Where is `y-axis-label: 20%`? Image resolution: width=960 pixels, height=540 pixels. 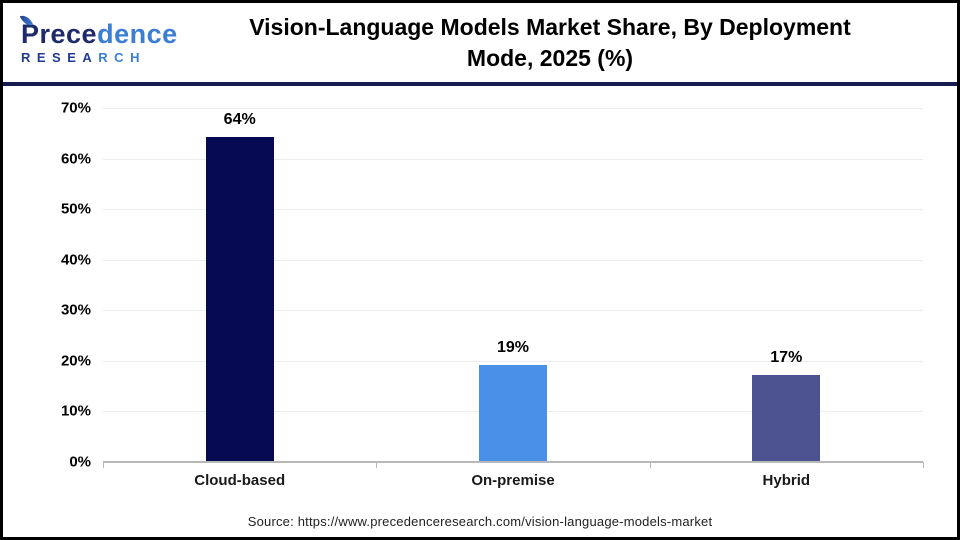 y-axis-label: 20% is located at coordinates (75, 361).